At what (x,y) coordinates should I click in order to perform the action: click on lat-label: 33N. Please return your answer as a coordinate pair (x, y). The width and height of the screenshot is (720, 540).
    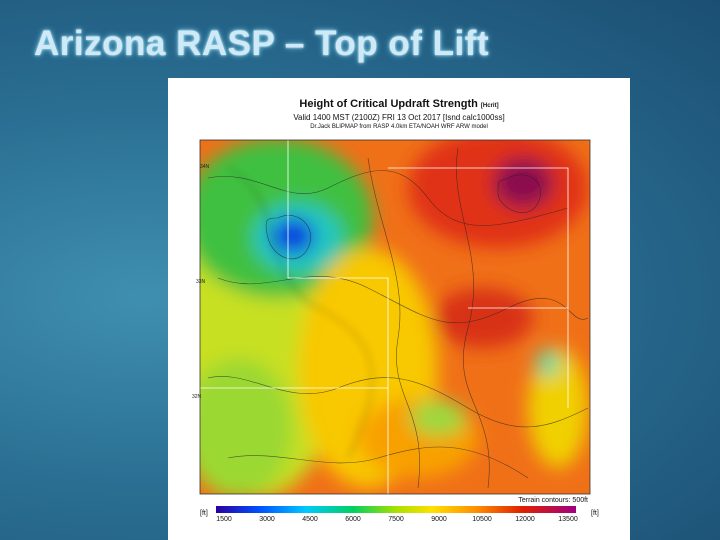
    Looking at the image, I should click on (201, 282).